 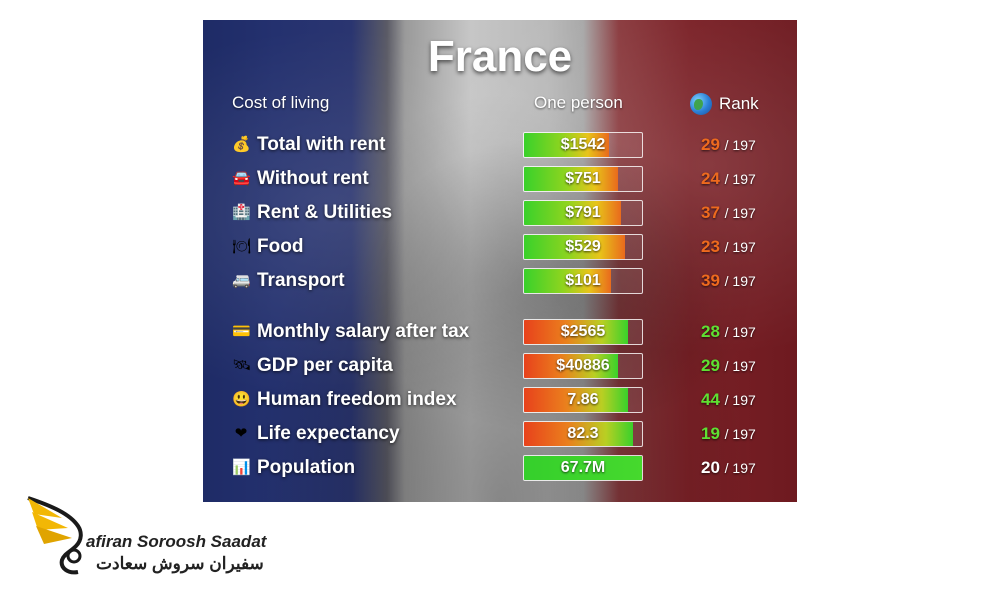 What do you see at coordinates (241, 399) in the screenshot?
I see `smiley-icon: 😃` at bounding box center [241, 399].